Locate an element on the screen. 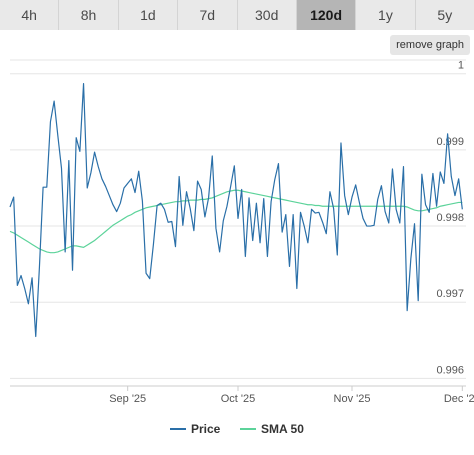 This screenshot has height=455, width=474. x-axis-ticks: Sep '25 Oct '25 Nov '25 Dec '25 is located at coordinates (291, 395).